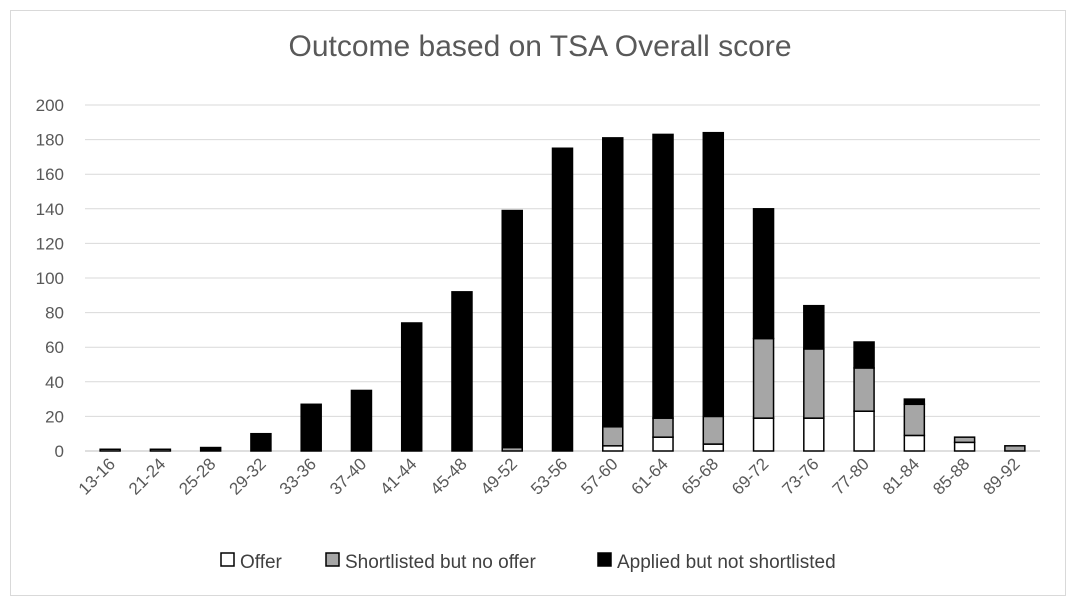  What do you see at coordinates (540, 46) in the screenshot?
I see `chart-title: Outcome based on TSA Overall score` at bounding box center [540, 46].